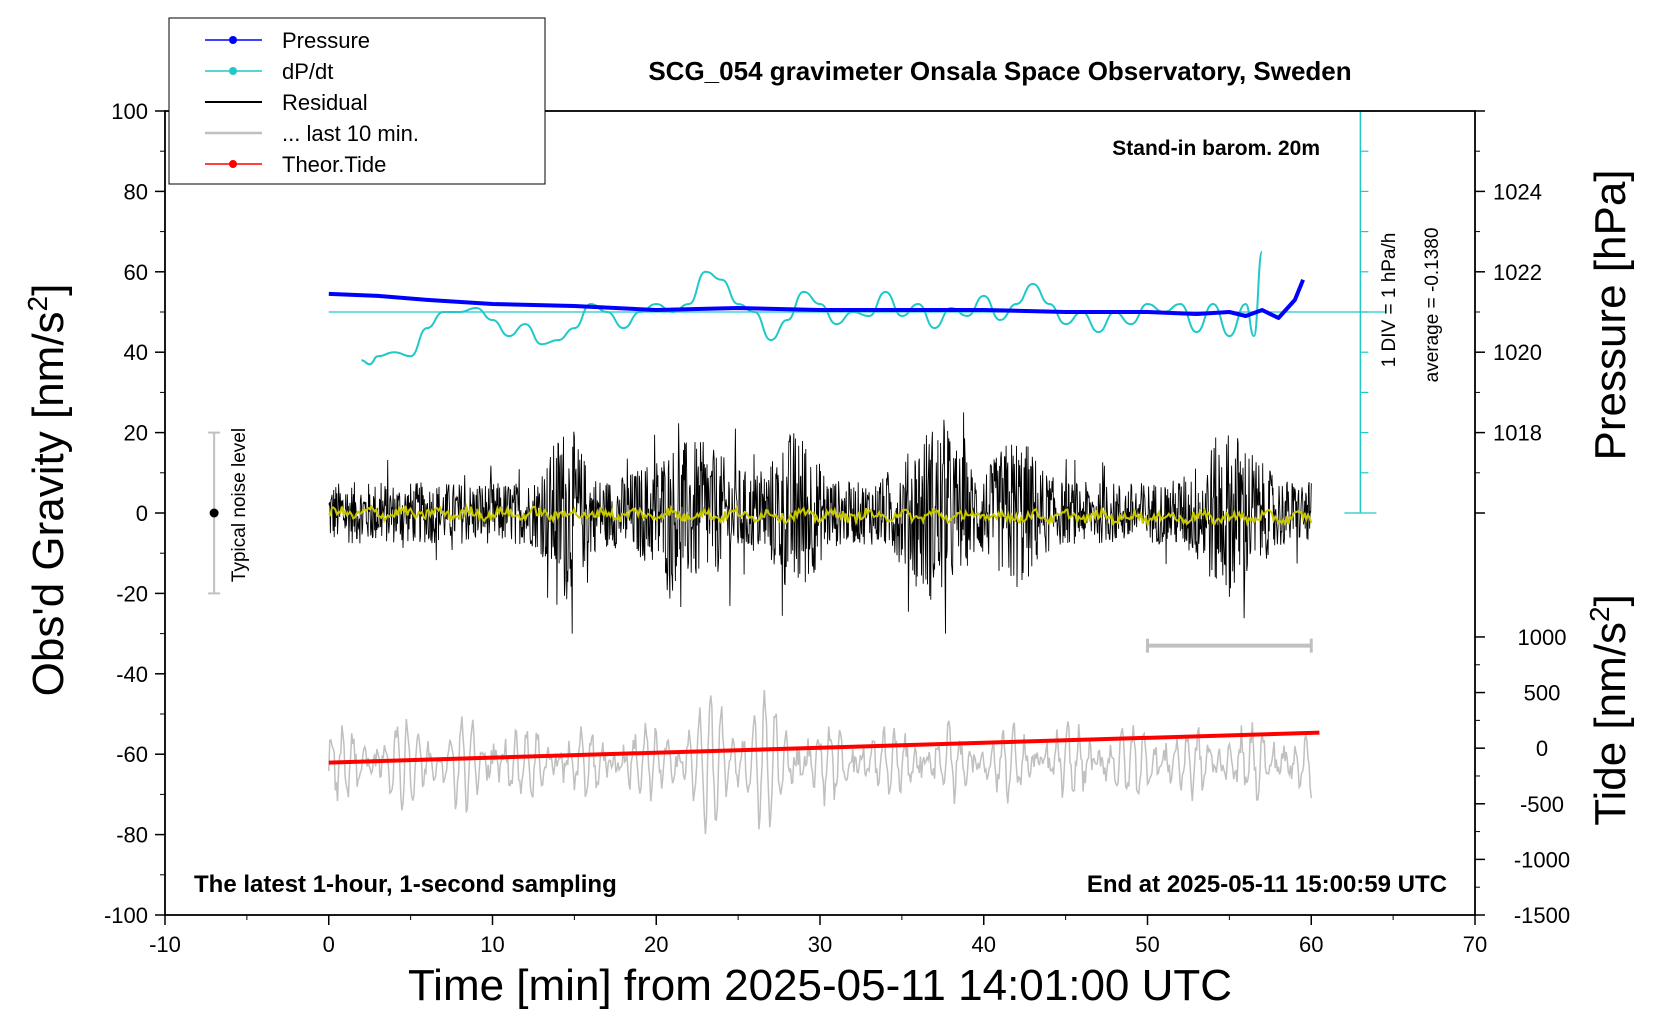  I want to click on y-axis-label-gravity-text: Obs'd Gravity [nm/s, so click(48, 503).